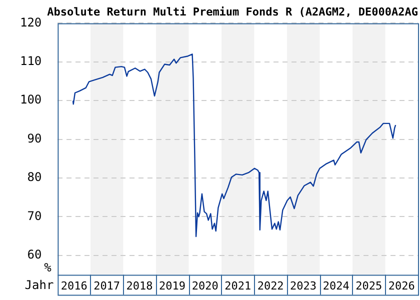 This screenshot has height=300, width=420. Describe the element at coordinates (270, 285) in the screenshot. I see `x-tick-label: 2022` at that location.